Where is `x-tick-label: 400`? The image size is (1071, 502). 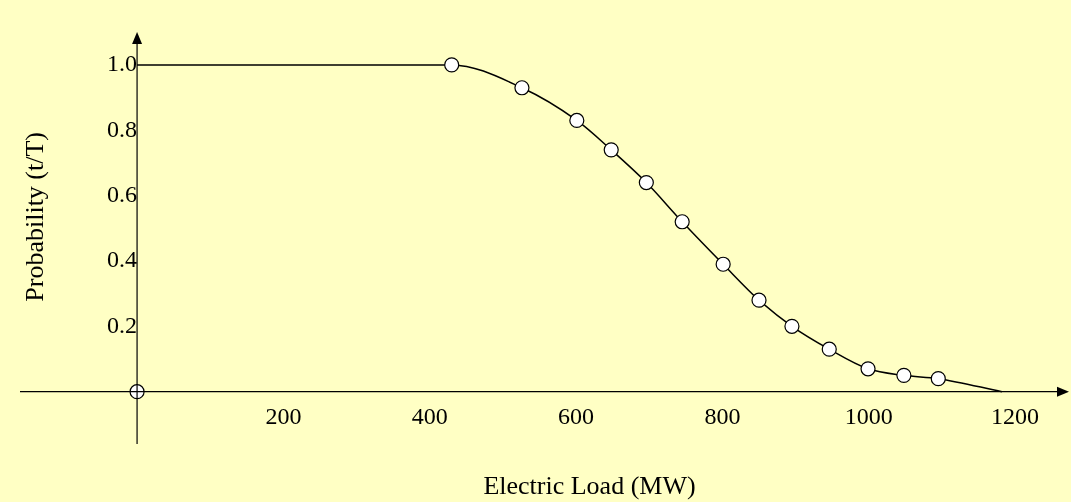
x-tick-label: 400 is located at coordinates (429, 416).